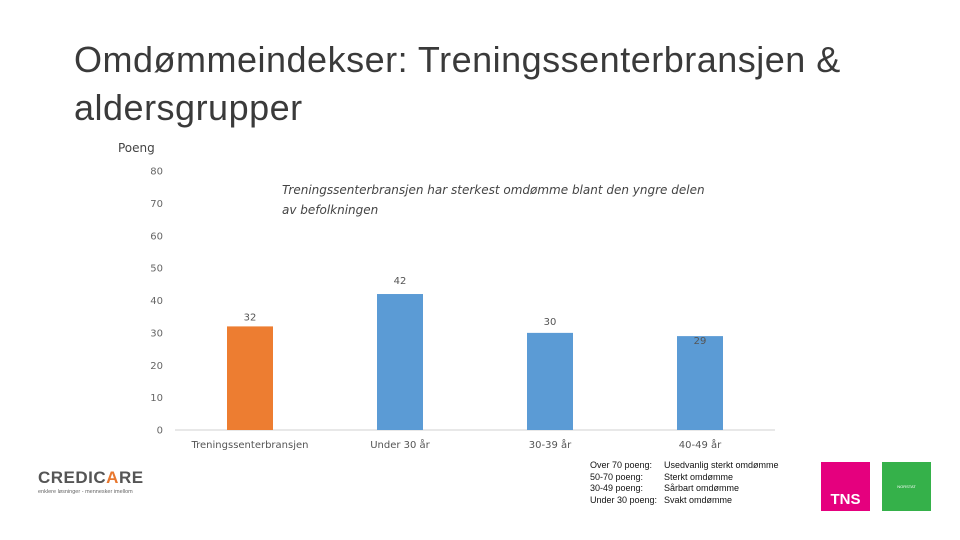  I want to click on legend-range: 30-49 poeng:, so click(617, 488).